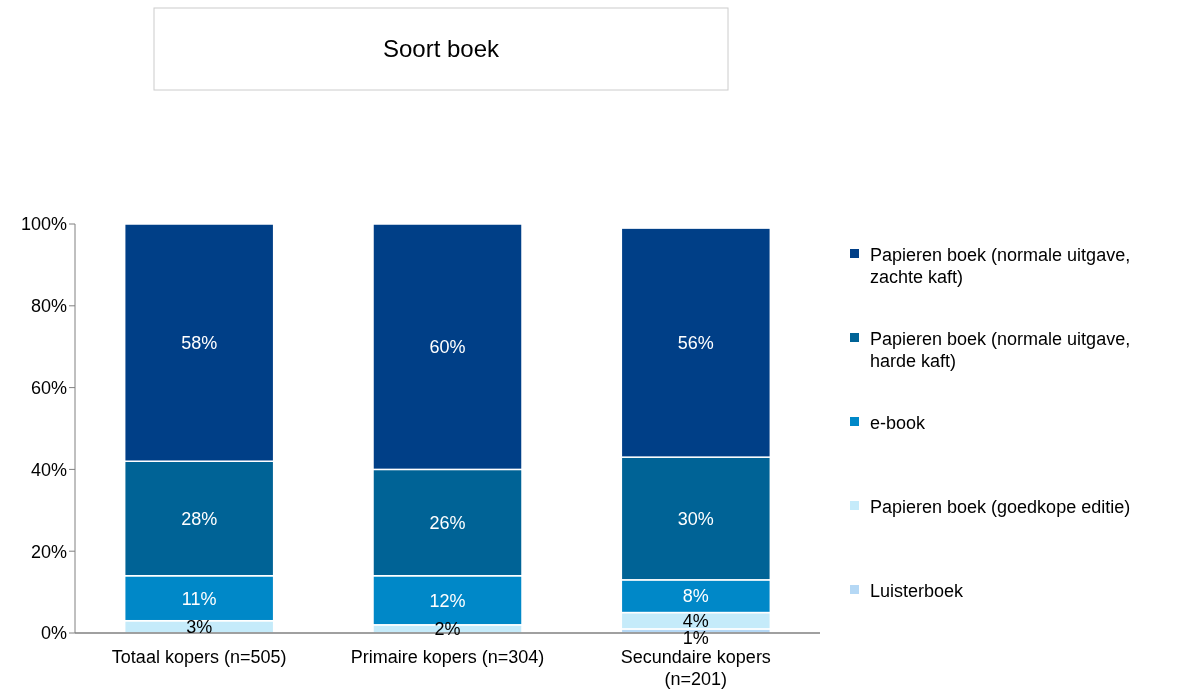 This screenshot has width=1180, height=696. I want to click on data-label: 26%, so click(447, 522).